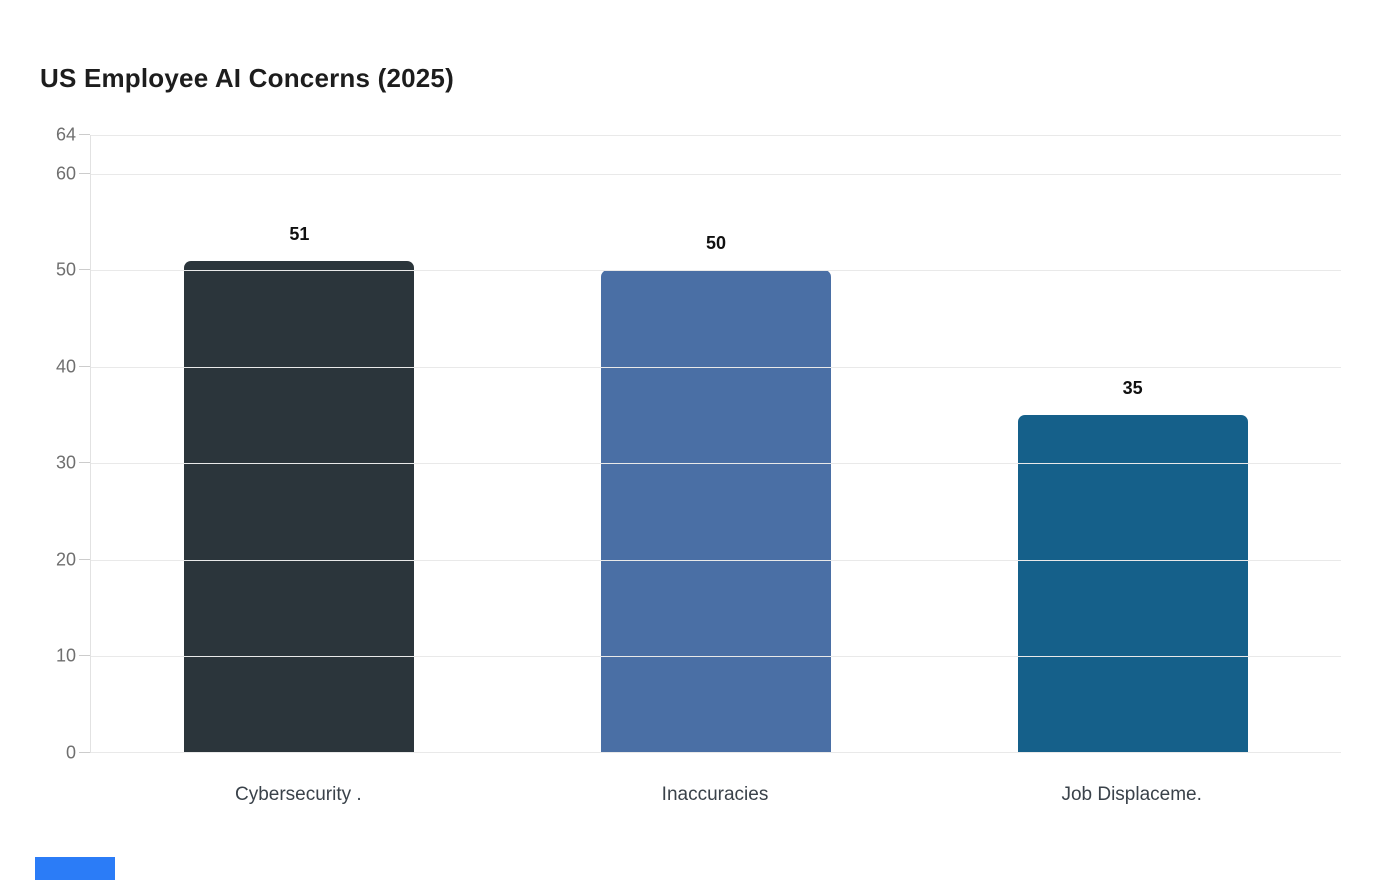  What do you see at coordinates (247, 78) in the screenshot?
I see `chart-title: US Employee AI Concerns (2025)` at bounding box center [247, 78].